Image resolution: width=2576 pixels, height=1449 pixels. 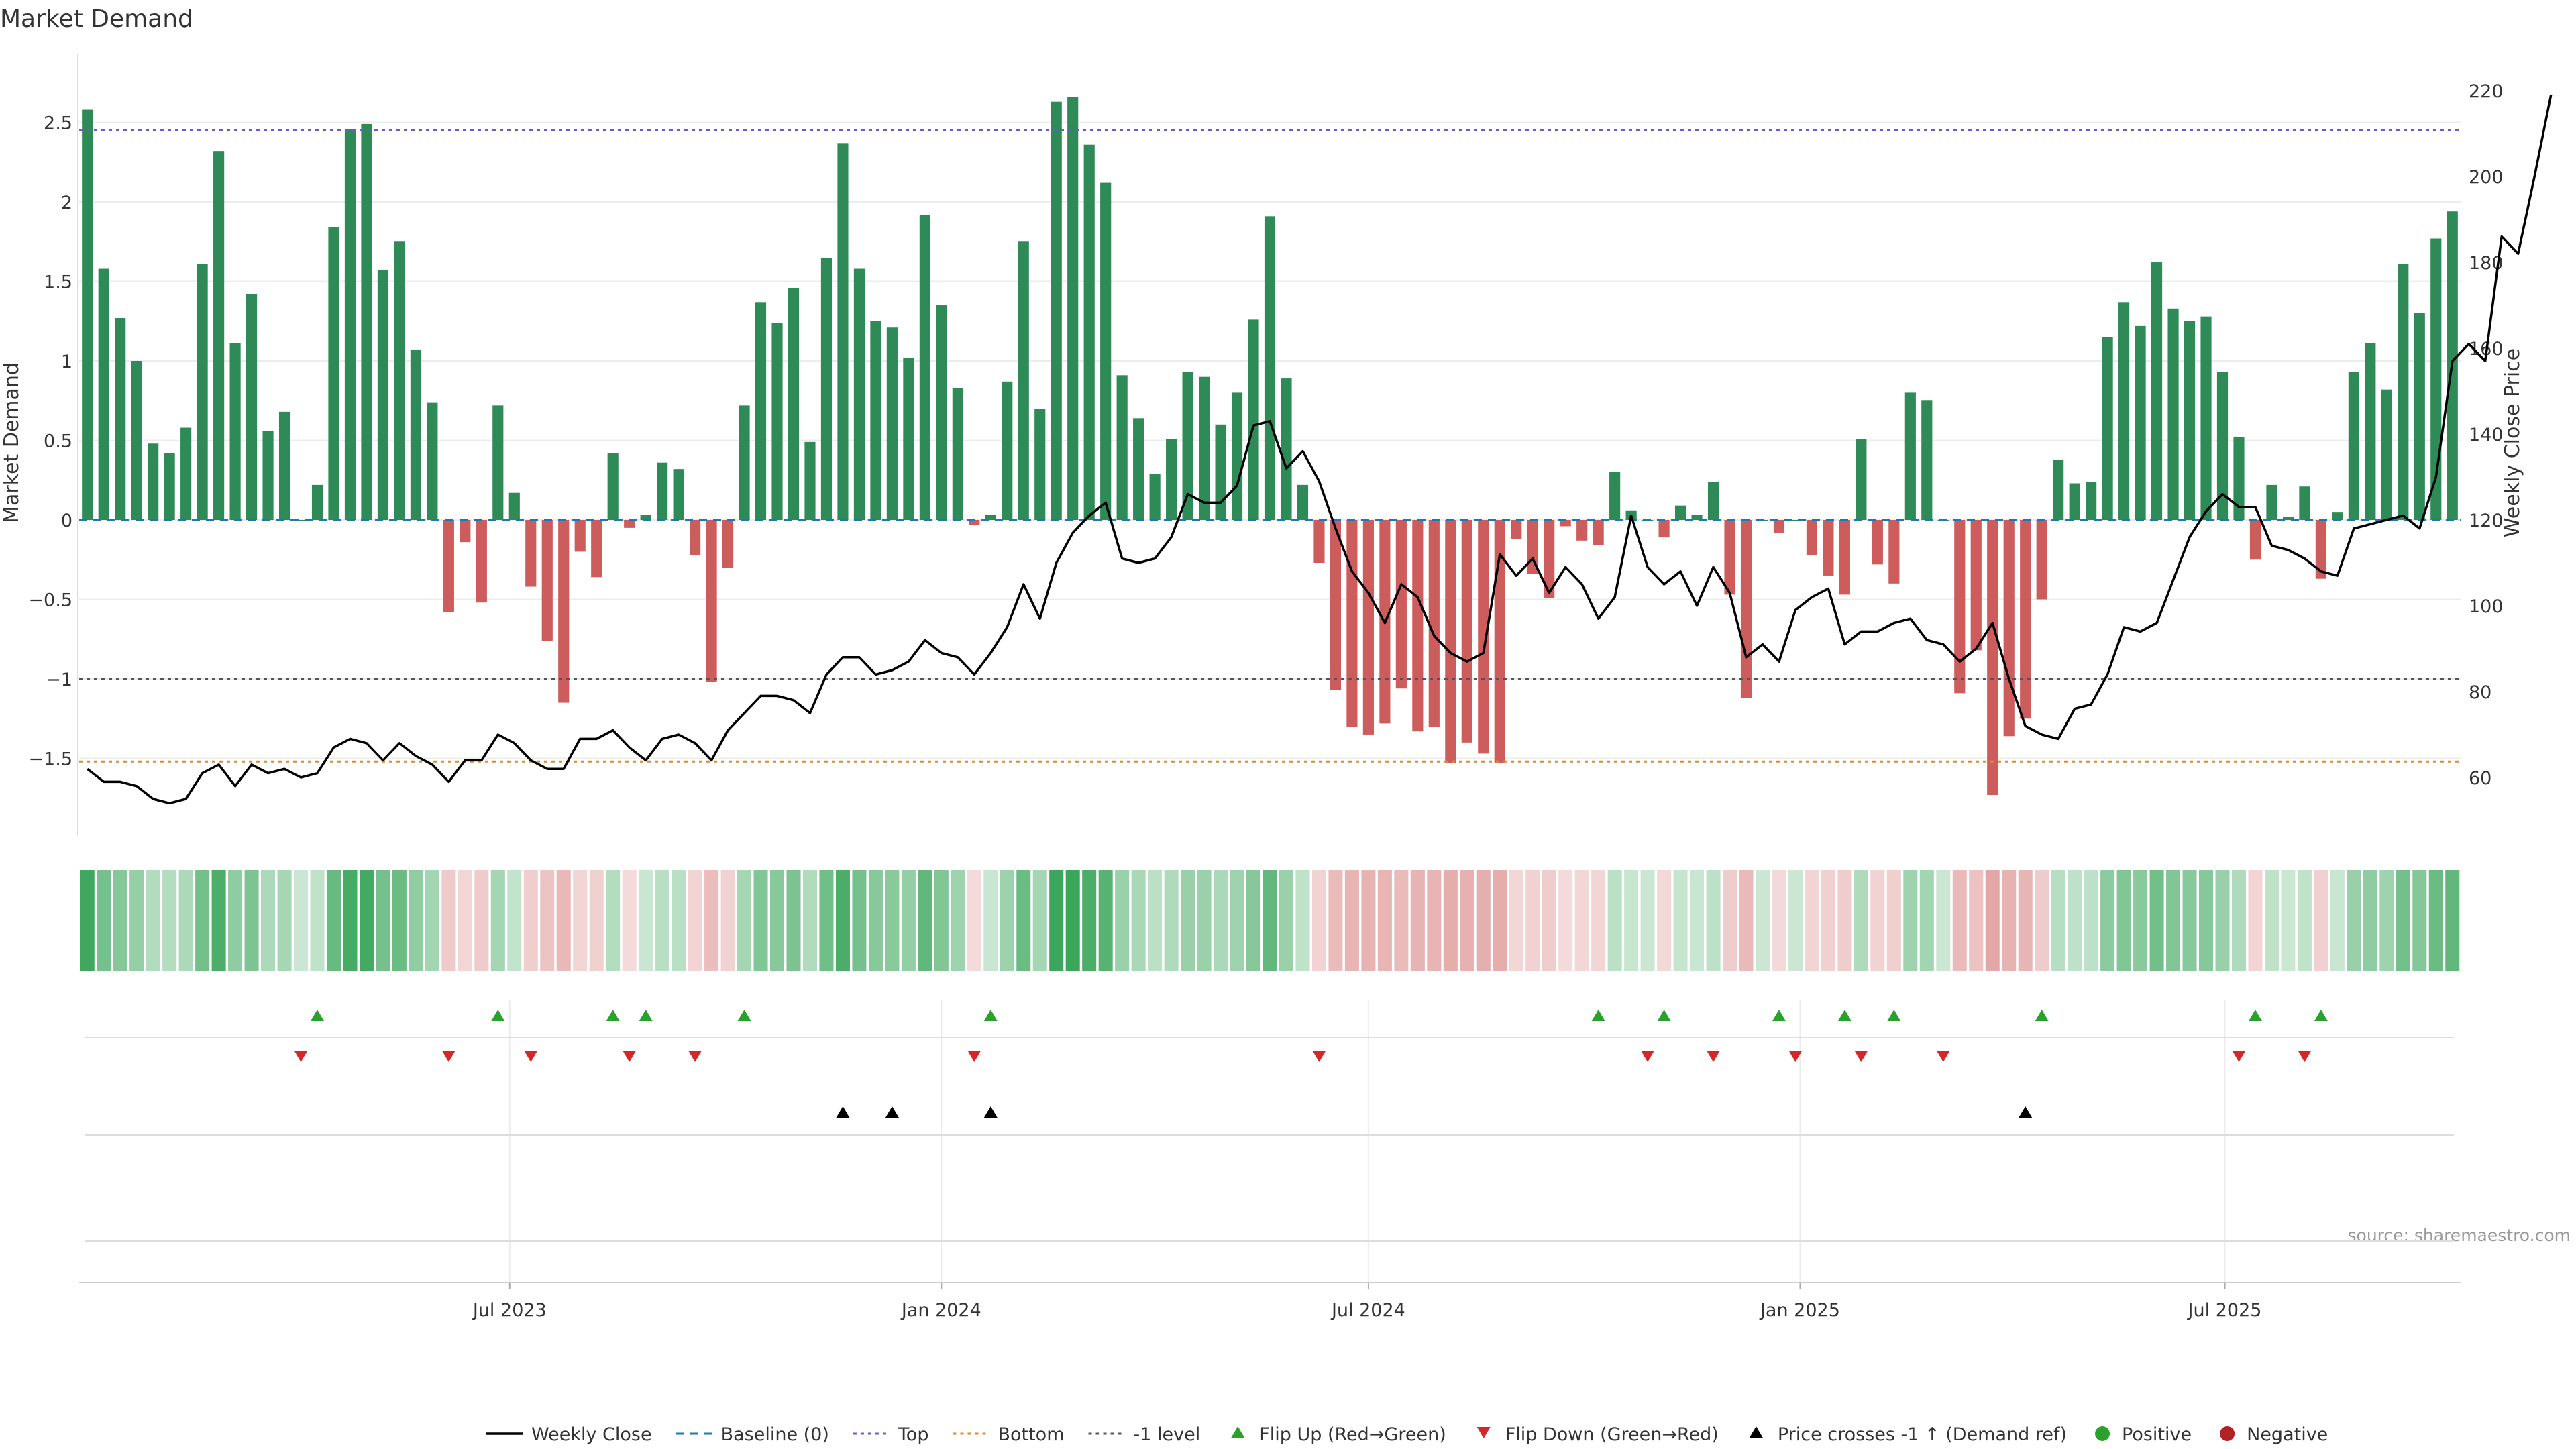 What do you see at coordinates (2480, 692) in the screenshot?
I see `y2-tick-label: 80` at bounding box center [2480, 692].